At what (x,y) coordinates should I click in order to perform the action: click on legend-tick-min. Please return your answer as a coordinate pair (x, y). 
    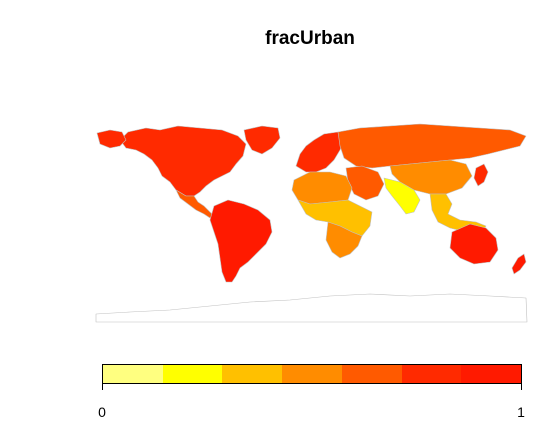
    Looking at the image, I should click on (102, 387).